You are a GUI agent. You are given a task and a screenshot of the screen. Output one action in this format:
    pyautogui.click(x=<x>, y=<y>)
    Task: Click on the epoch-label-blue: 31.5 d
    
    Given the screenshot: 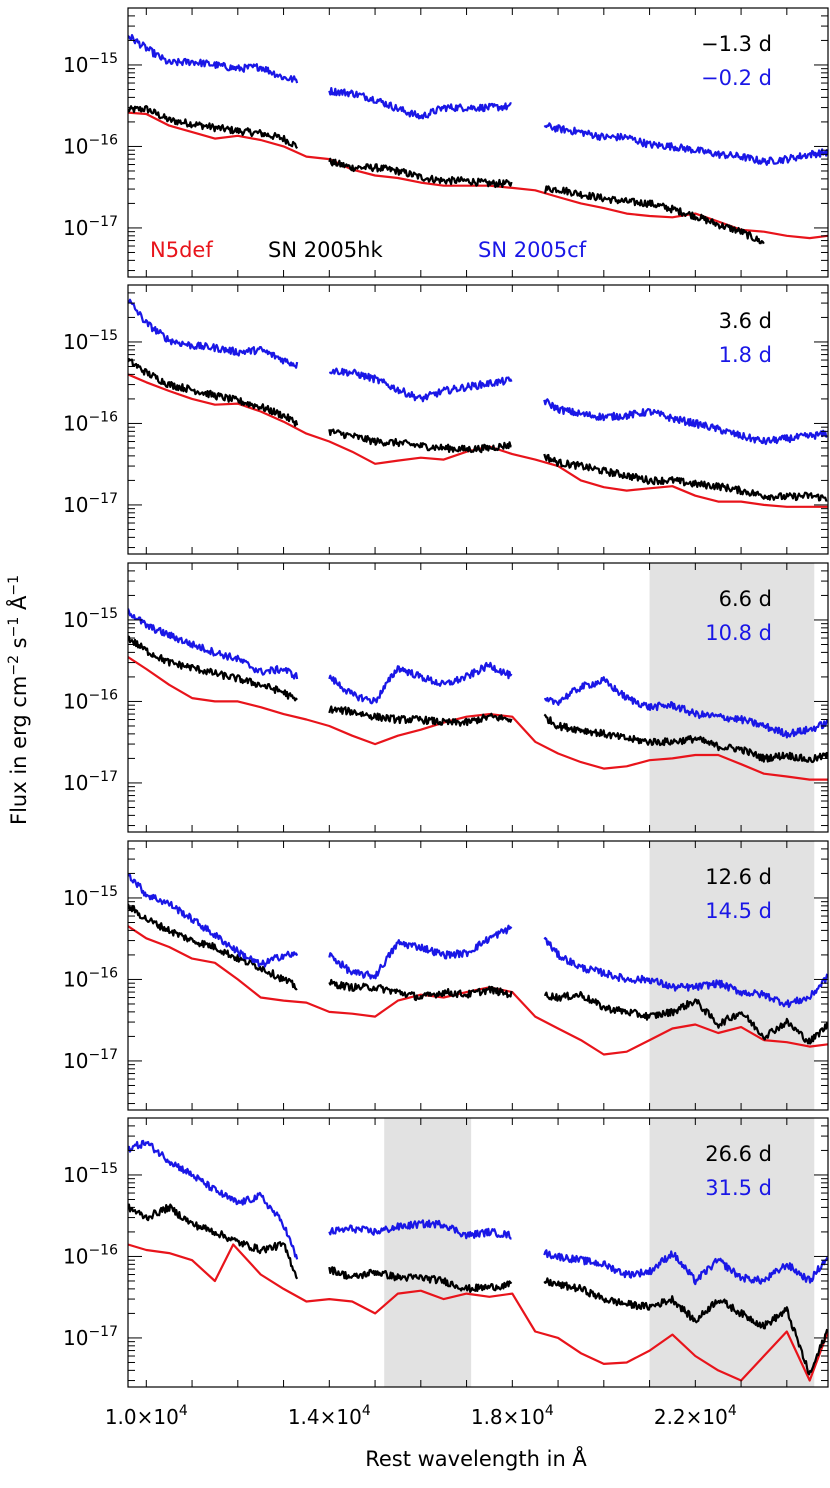 What is the action you would take?
    pyautogui.click(x=738, y=1188)
    